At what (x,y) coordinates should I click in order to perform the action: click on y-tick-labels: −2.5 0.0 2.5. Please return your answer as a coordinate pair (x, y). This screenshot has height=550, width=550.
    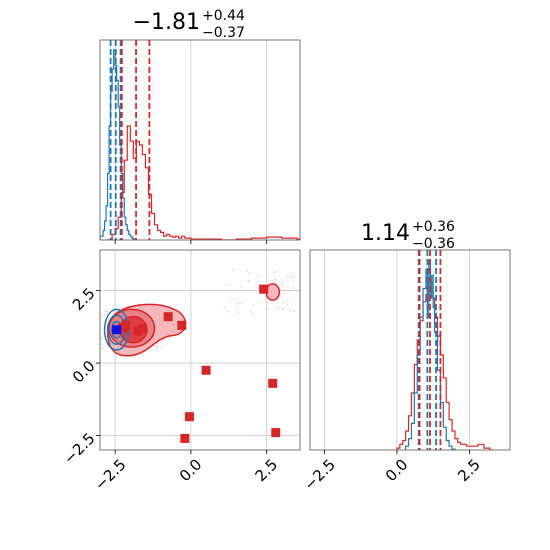
    Looking at the image, I should click on (79, 375).